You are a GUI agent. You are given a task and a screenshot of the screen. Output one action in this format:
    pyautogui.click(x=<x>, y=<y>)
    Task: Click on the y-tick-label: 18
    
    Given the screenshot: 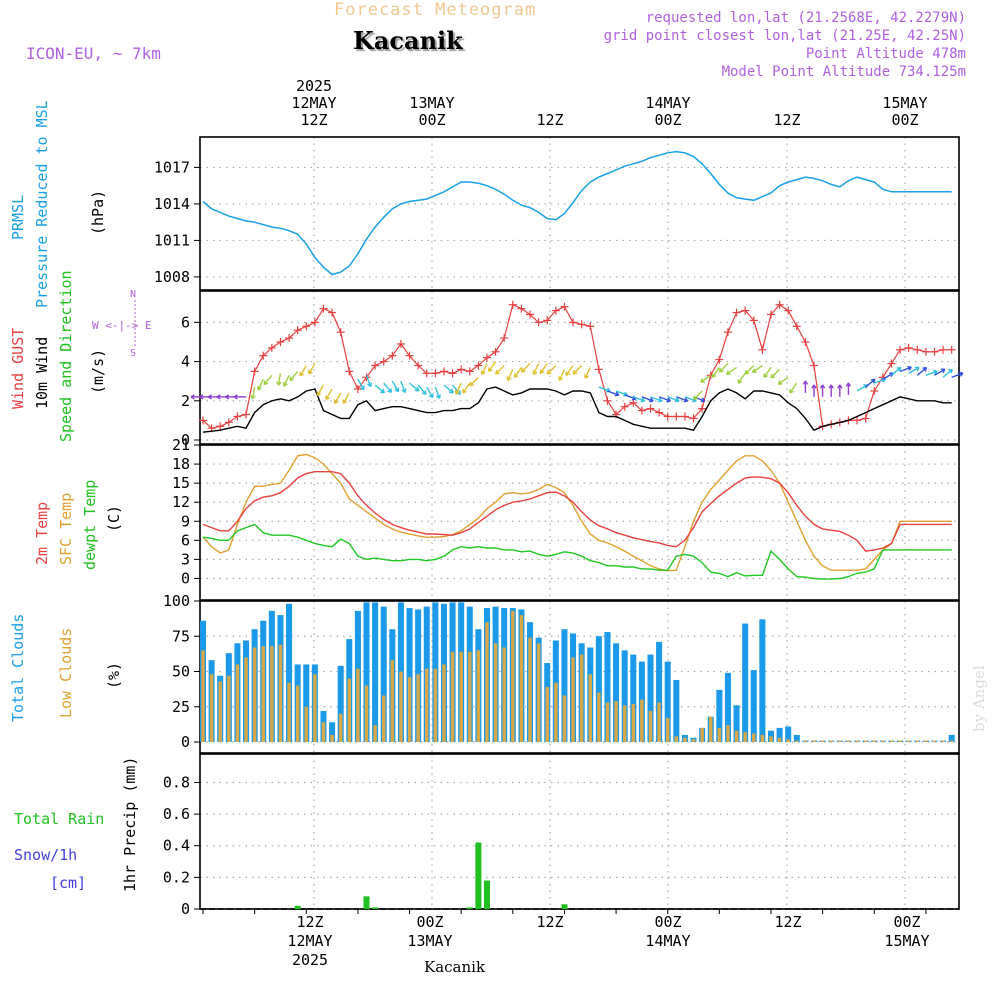 What is the action you would take?
    pyautogui.click(x=181, y=464)
    